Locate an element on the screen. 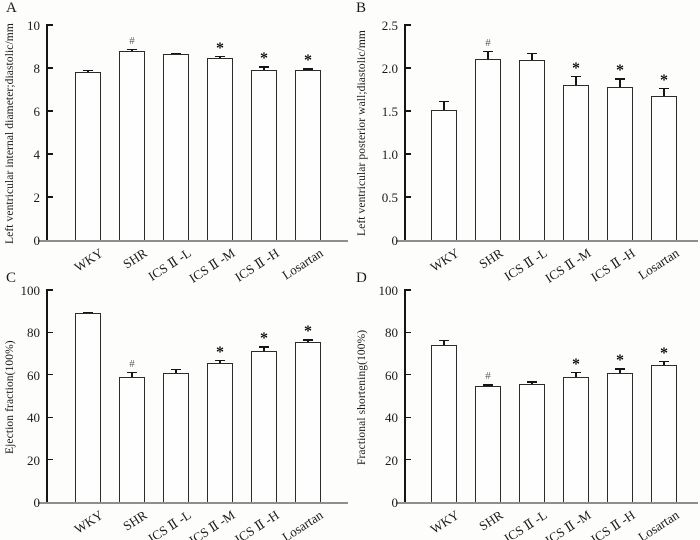 Image resolution: width=700 pixels, height=540 pixels. panel-letter: D is located at coordinates (361, 278).